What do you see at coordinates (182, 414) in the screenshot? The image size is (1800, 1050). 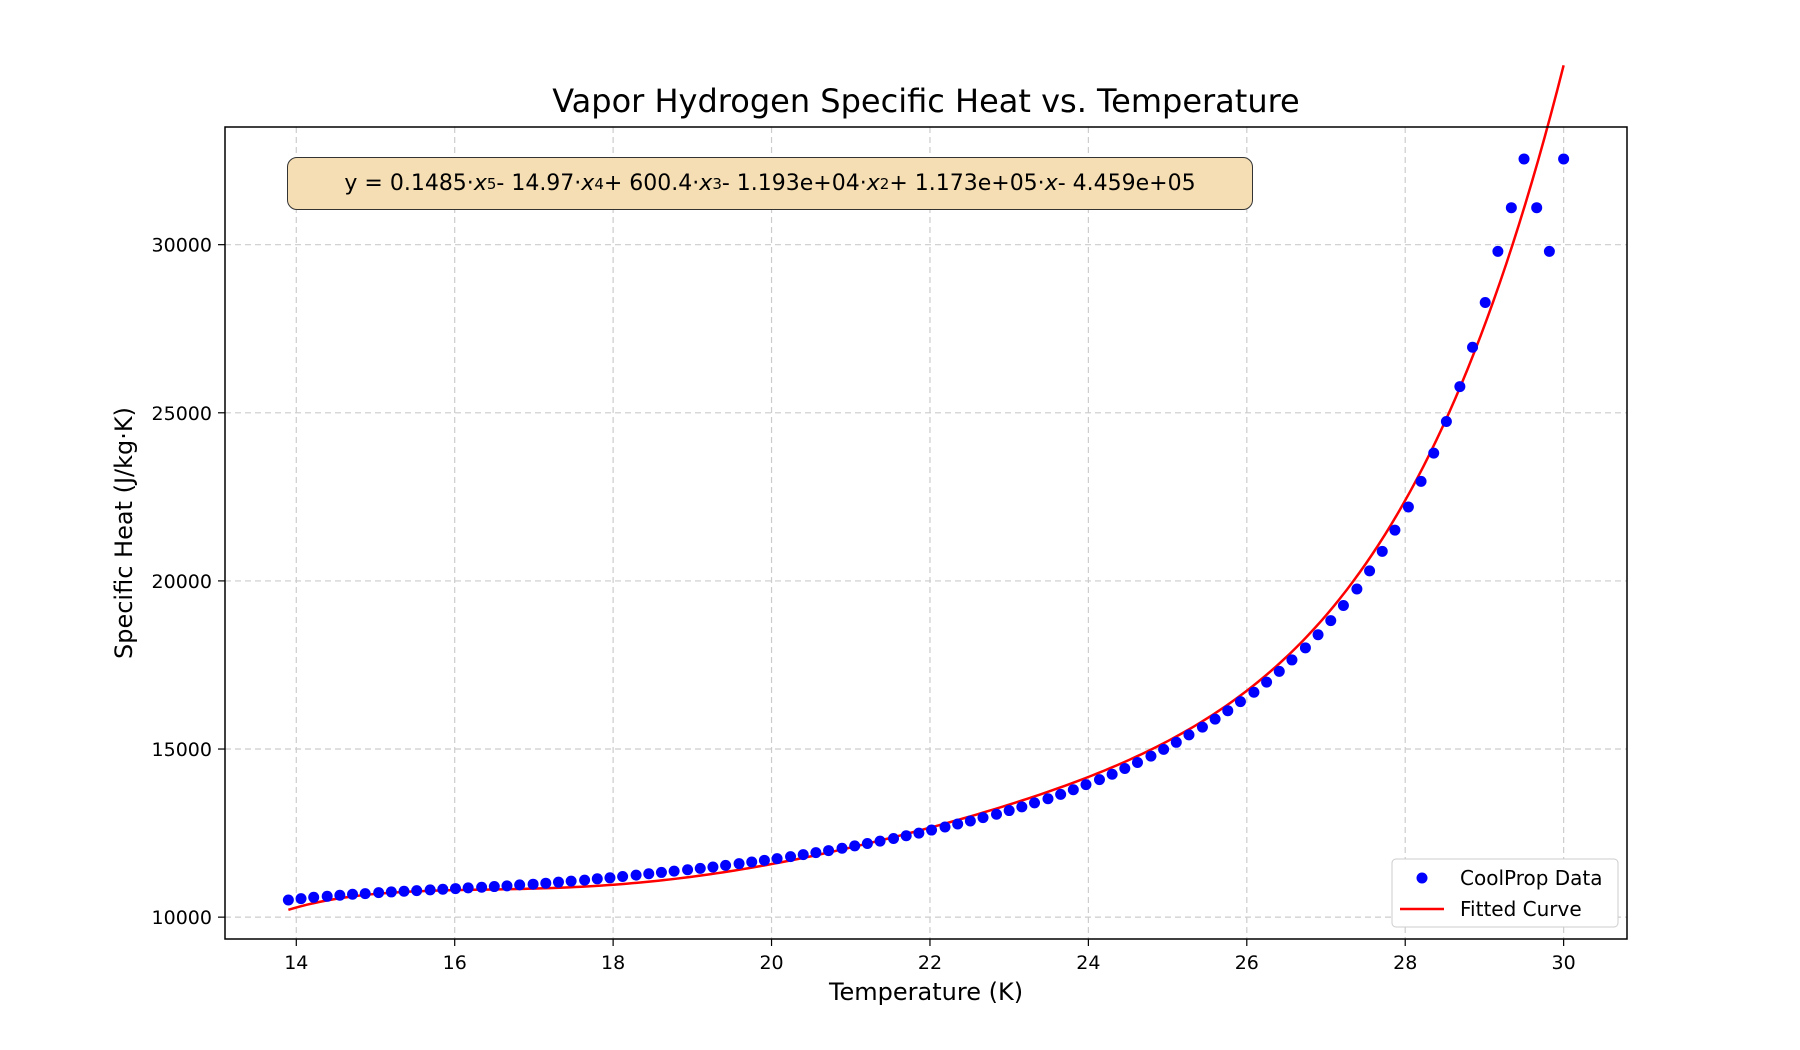 I see `y-tick-label: 25000` at bounding box center [182, 414].